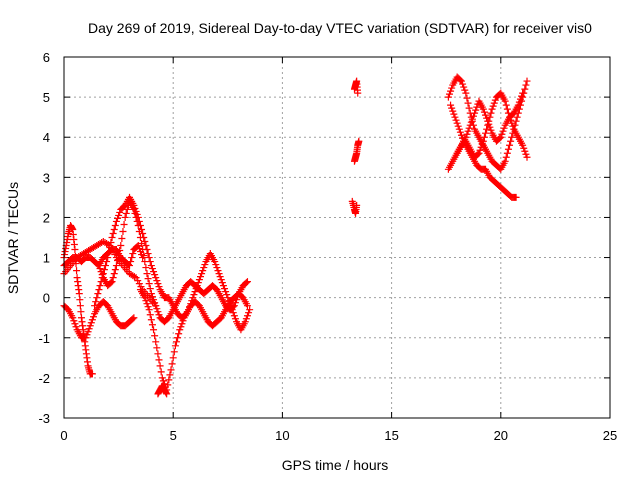 The height and width of the screenshot is (480, 640). What do you see at coordinates (63, 435) in the screenshot?
I see `x-tick-label: 0` at bounding box center [63, 435].